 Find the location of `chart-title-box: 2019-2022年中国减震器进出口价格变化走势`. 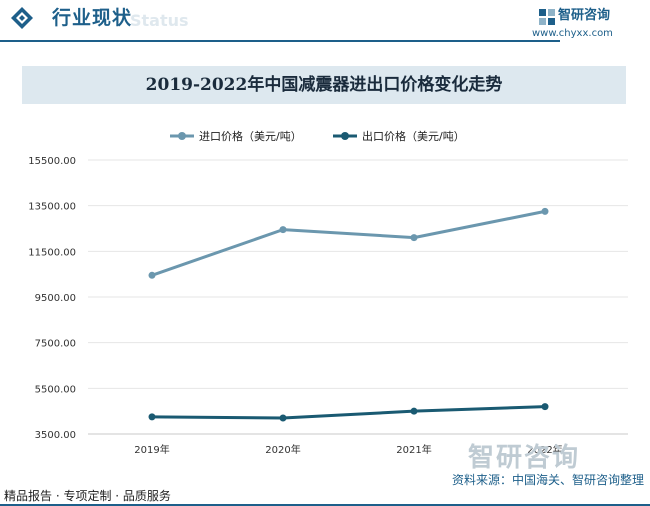

chart-title-box: 2019-2022年中国减震器进出口价格变化走势 is located at coordinates (324, 85).